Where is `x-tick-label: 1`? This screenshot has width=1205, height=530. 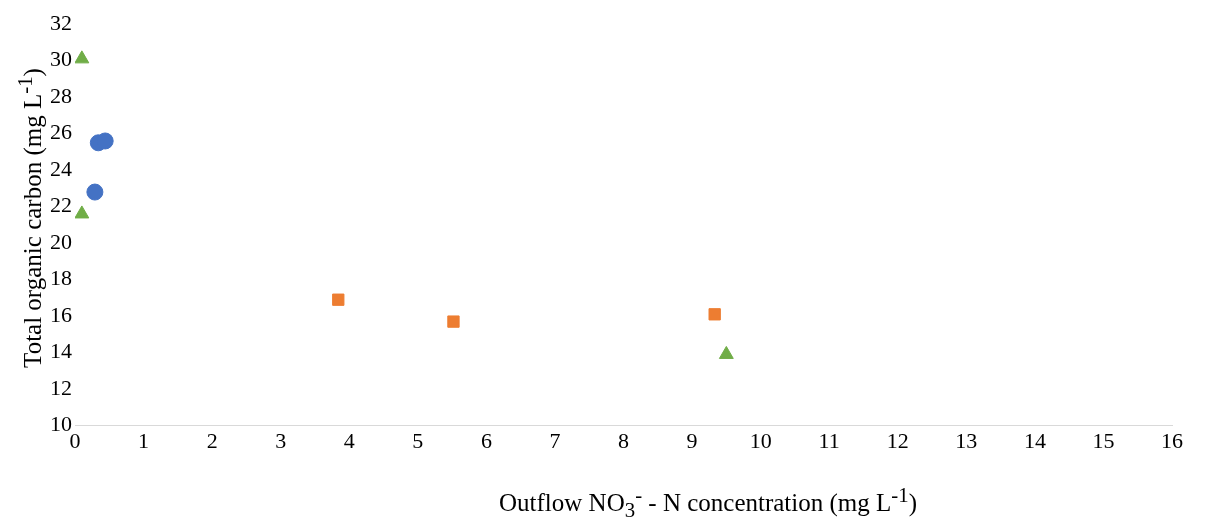
x-tick-label: 1 is located at coordinates (144, 440).